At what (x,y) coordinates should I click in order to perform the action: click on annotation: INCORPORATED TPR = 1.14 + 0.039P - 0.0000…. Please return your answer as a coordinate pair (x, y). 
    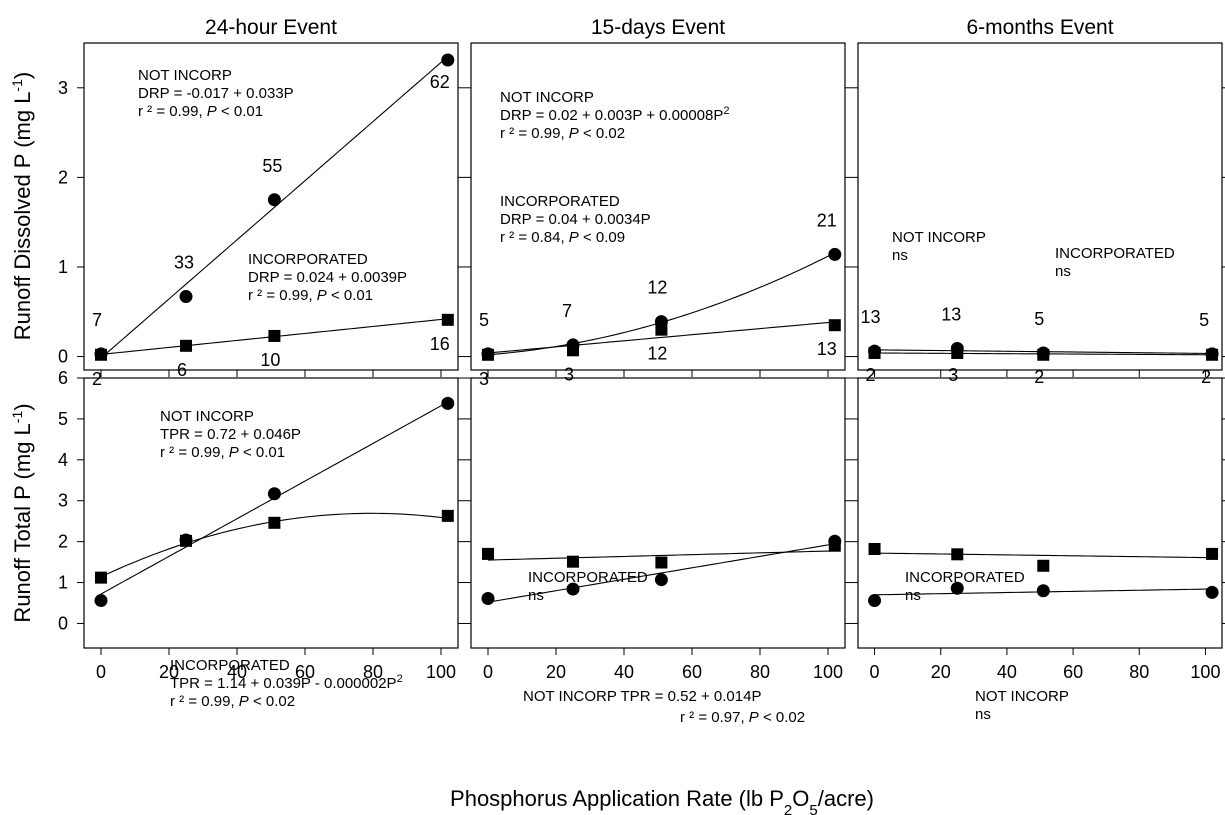
    Looking at the image, I should click on (286, 683).